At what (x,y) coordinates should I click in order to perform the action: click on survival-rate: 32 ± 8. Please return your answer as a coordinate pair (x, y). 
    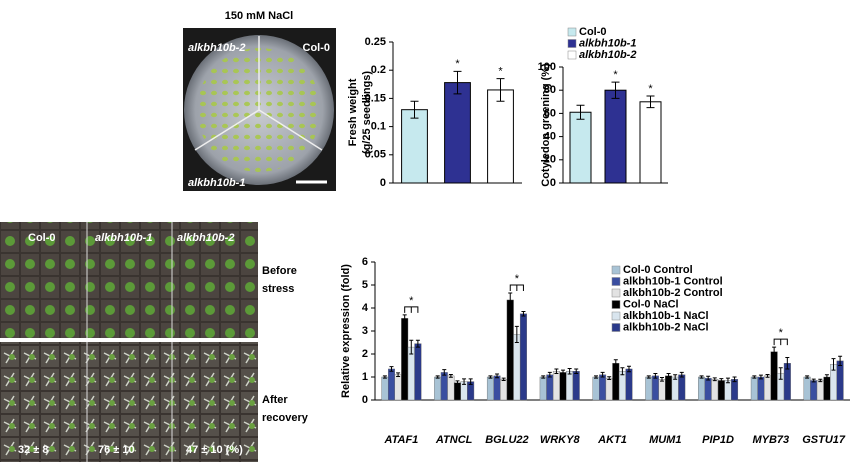
    Looking at the image, I should click on (33, 450).